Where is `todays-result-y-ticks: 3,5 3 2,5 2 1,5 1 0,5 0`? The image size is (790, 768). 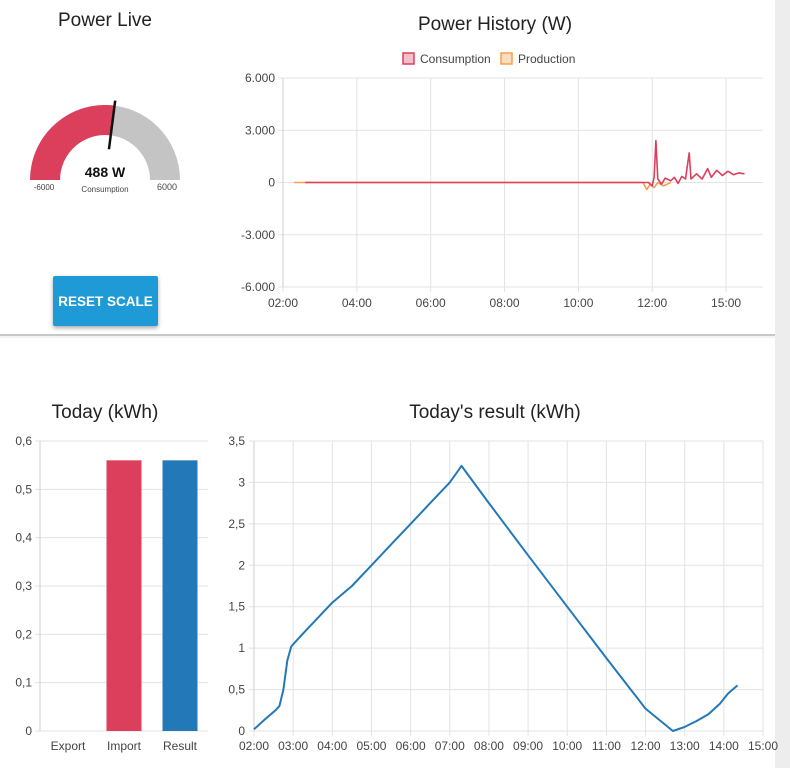 todays-result-y-ticks: 3,5 3 2,5 2 1,5 1 0,5 0 is located at coordinates (236, 586).